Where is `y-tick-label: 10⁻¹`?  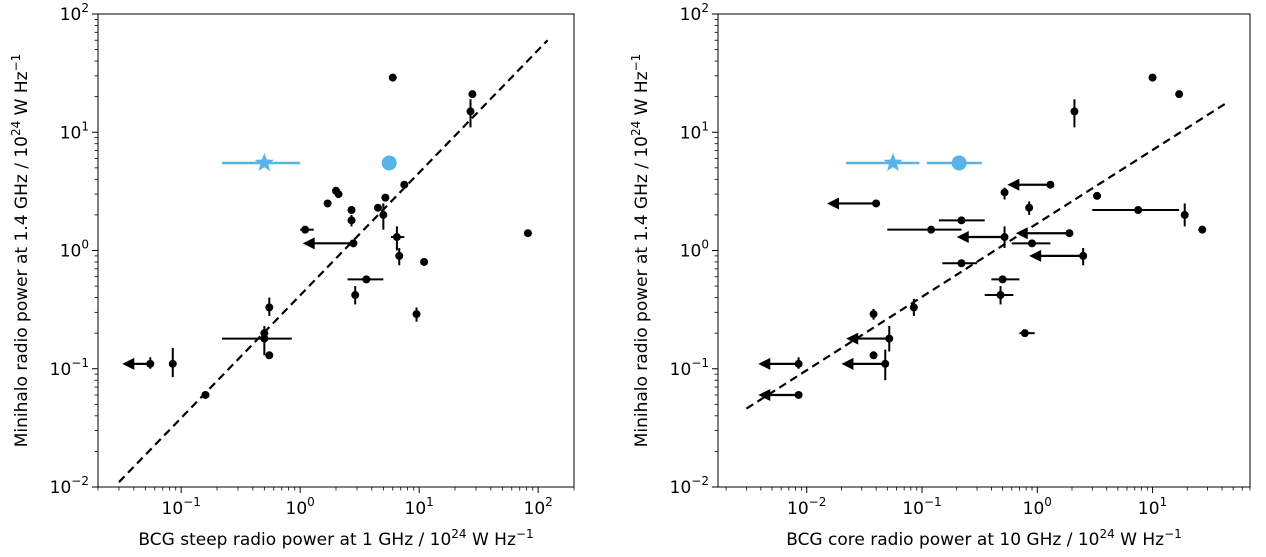
y-tick-label: 10⁻¹ is located at coordinates (689, 368).